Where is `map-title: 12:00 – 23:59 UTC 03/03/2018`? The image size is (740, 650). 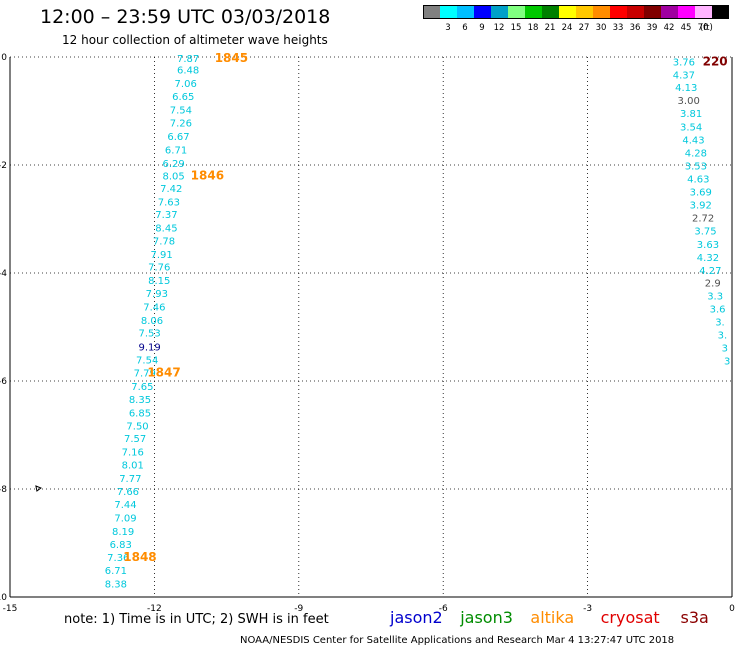
map-title: 12:00 – 23:59 UTC 03/03/2018 is located at coordinates (185, 17).